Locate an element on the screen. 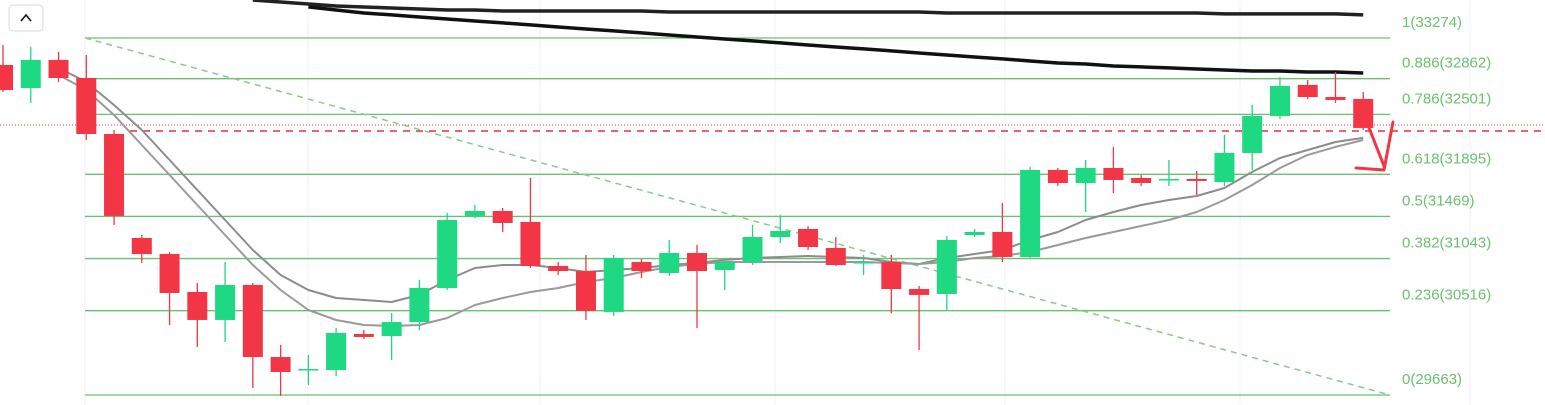  fib-level-label: 0.236(30516) is located at coordinates (1446, 295).